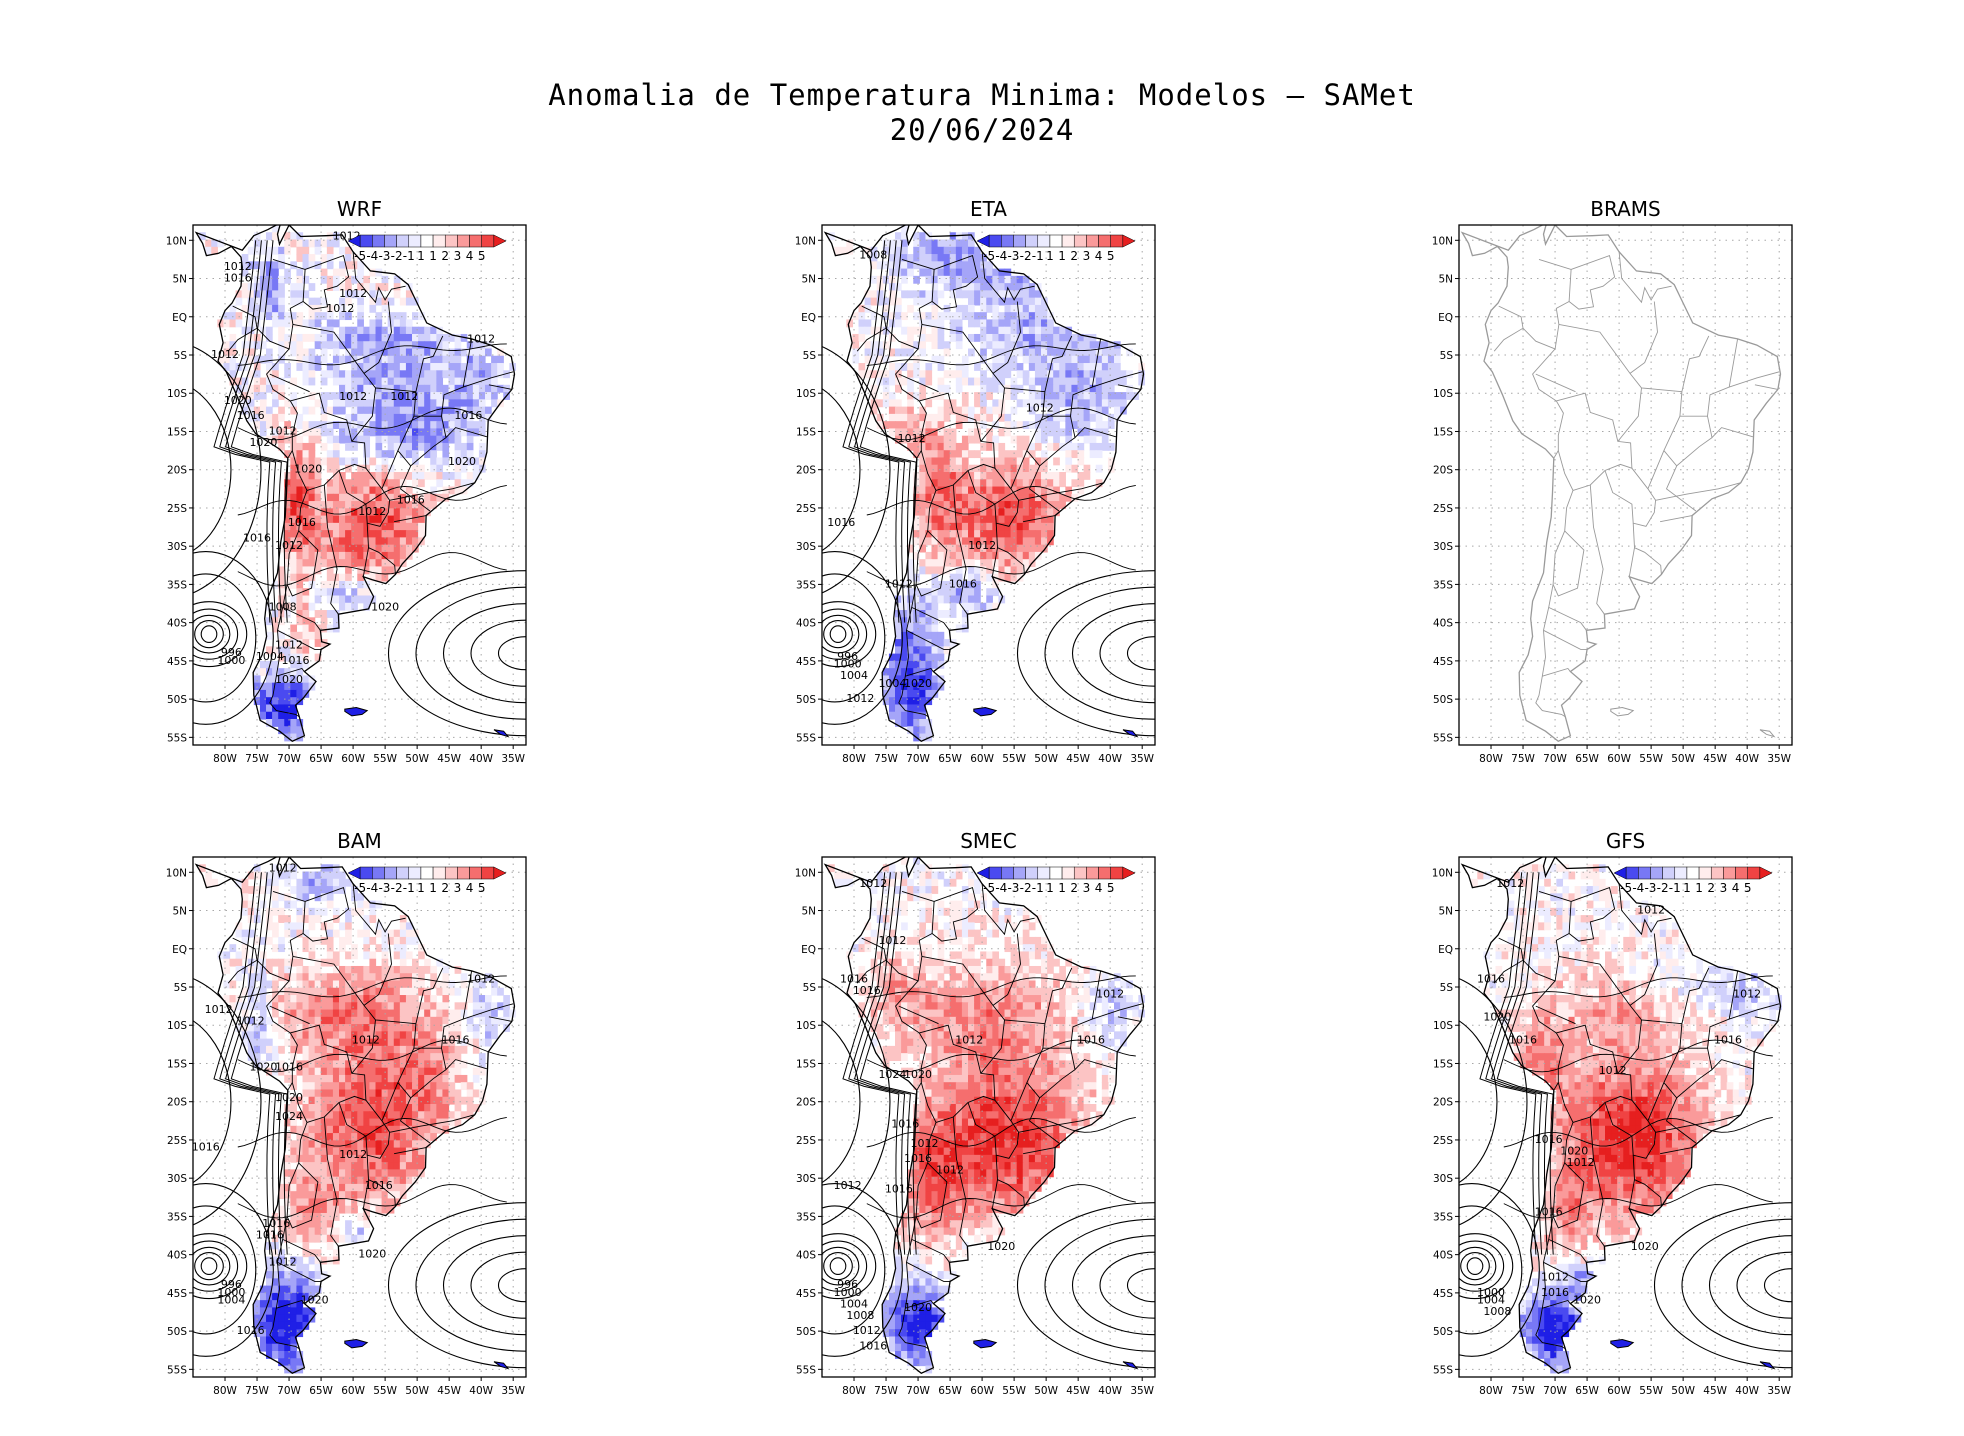 The height and width of the screenshot is (1436, 1964). I want to click on lon-tick-label: 55W, so click(385, 1391).